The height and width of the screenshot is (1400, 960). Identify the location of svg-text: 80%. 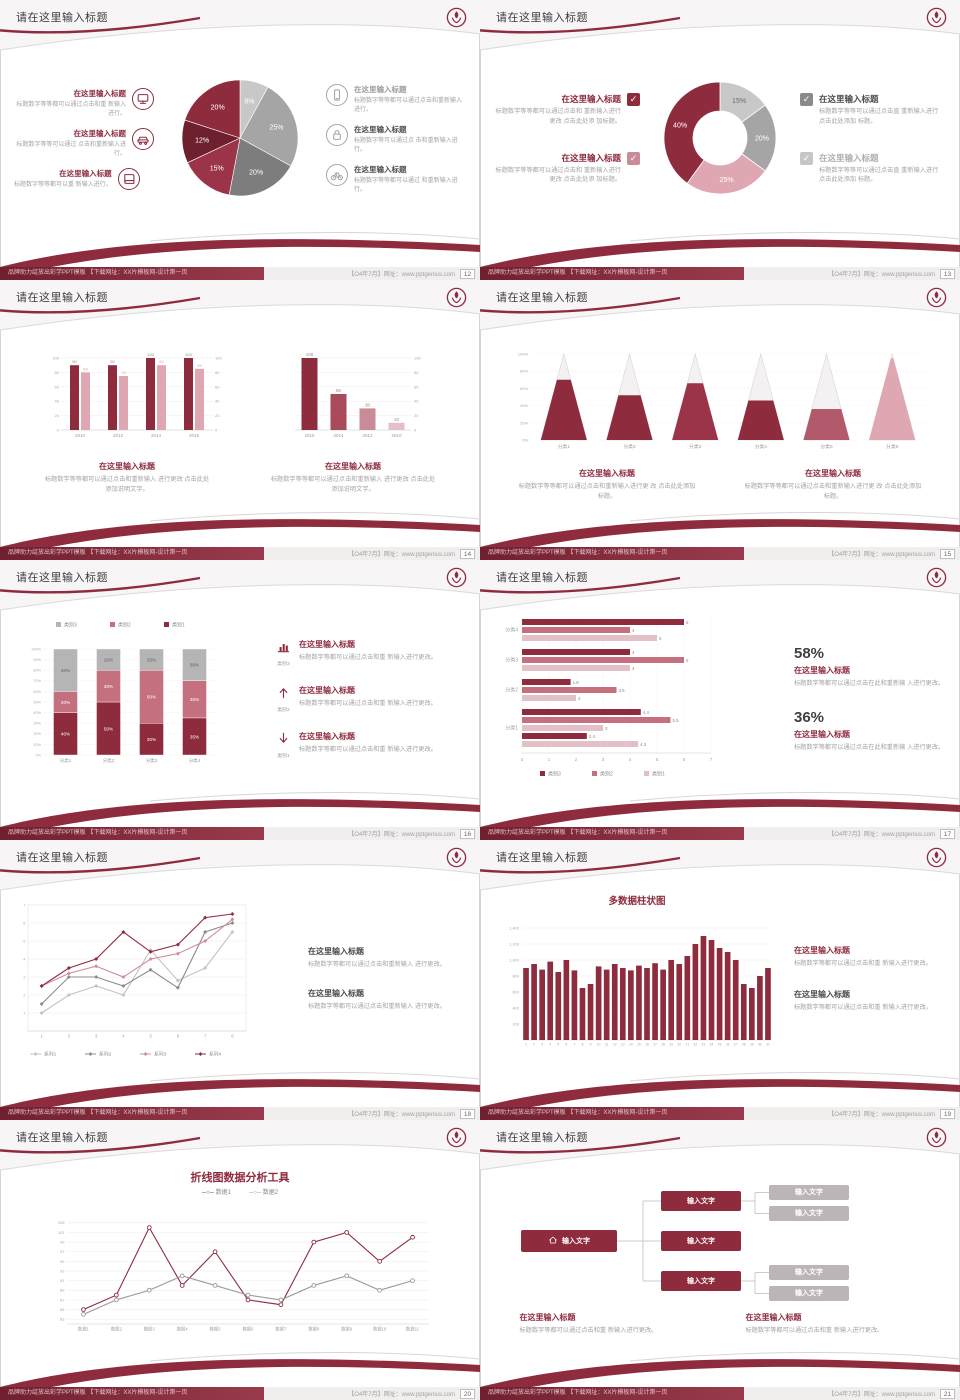
(524, 371).